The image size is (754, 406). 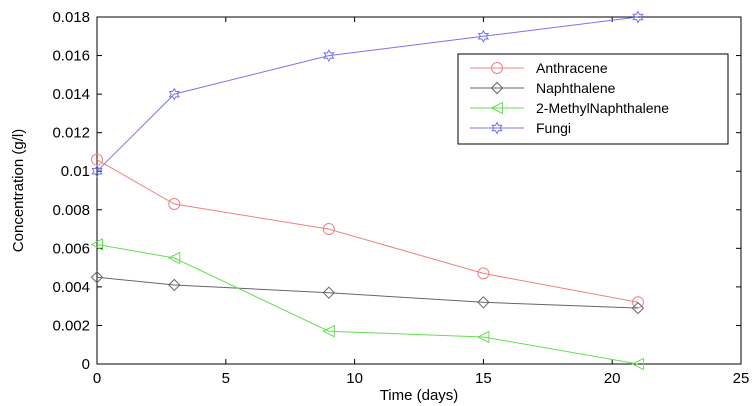 What do you see at coordinates (71, 210) in the screenshot?
I see `y-tick-label: 0.008` at bounding box center [71, 210].